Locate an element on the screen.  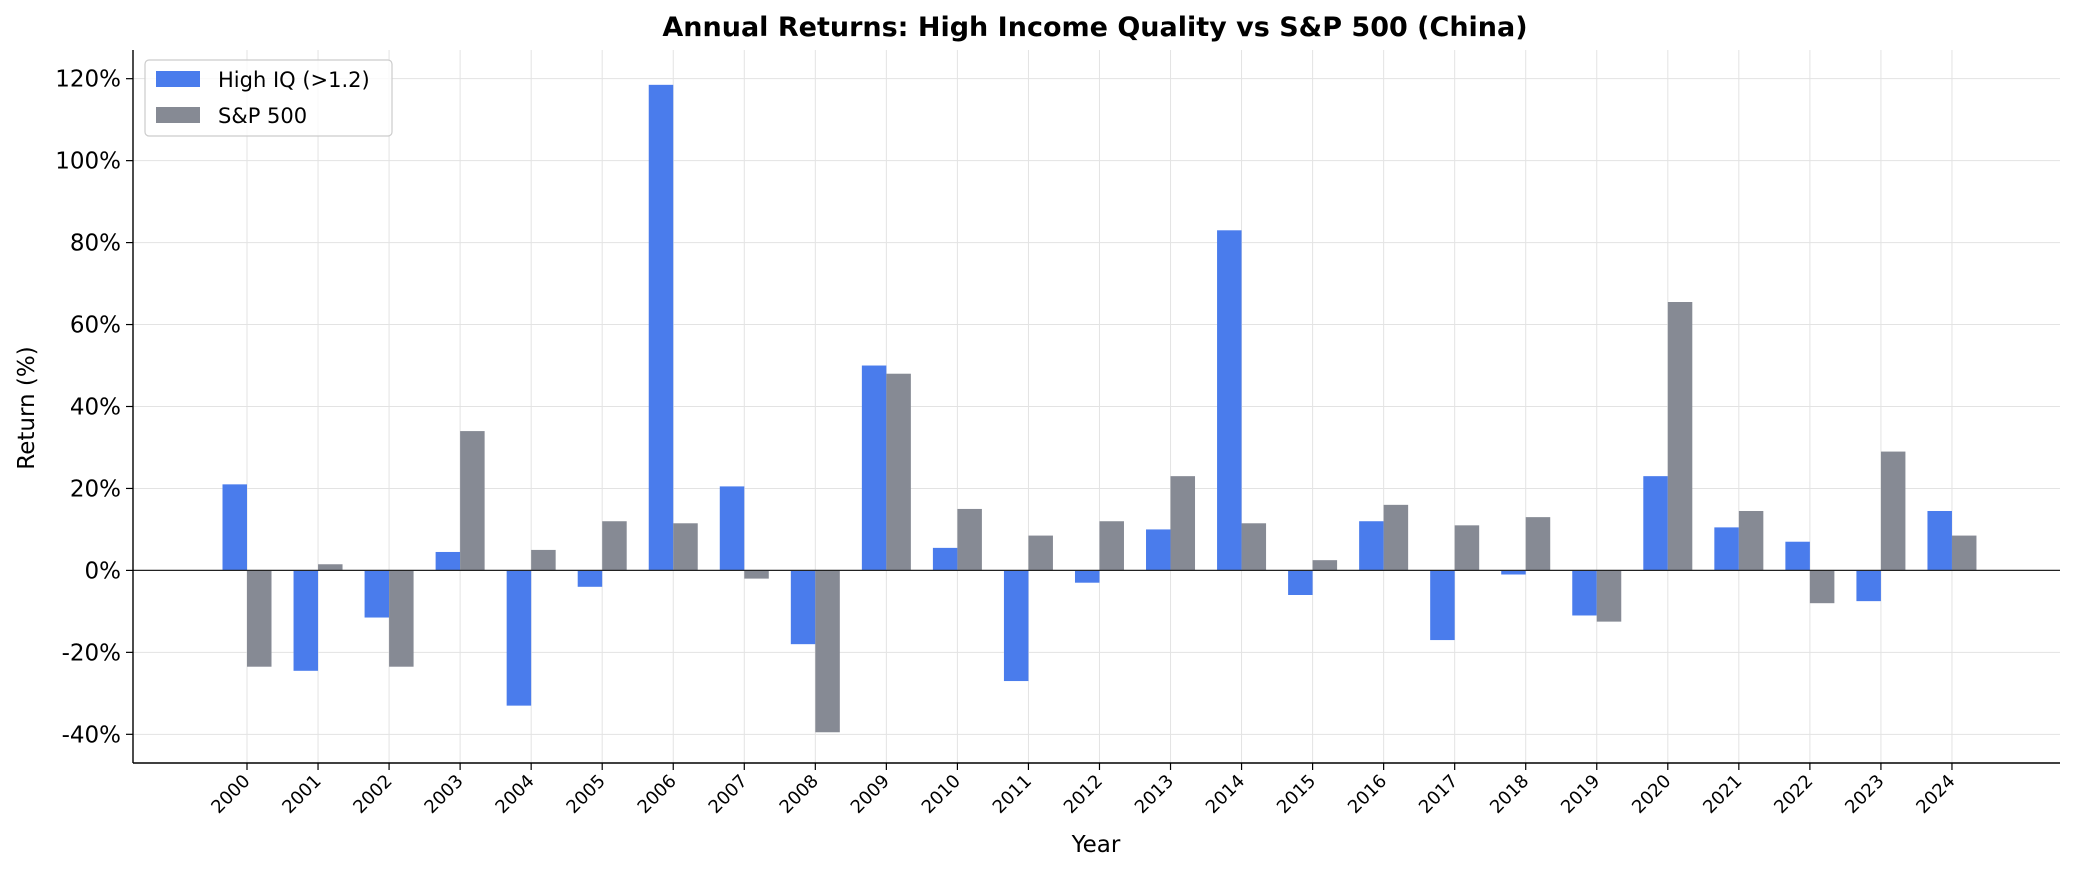
legend-label-high-iq: High IQ (>1.2) is located at coordinates (294, 80).